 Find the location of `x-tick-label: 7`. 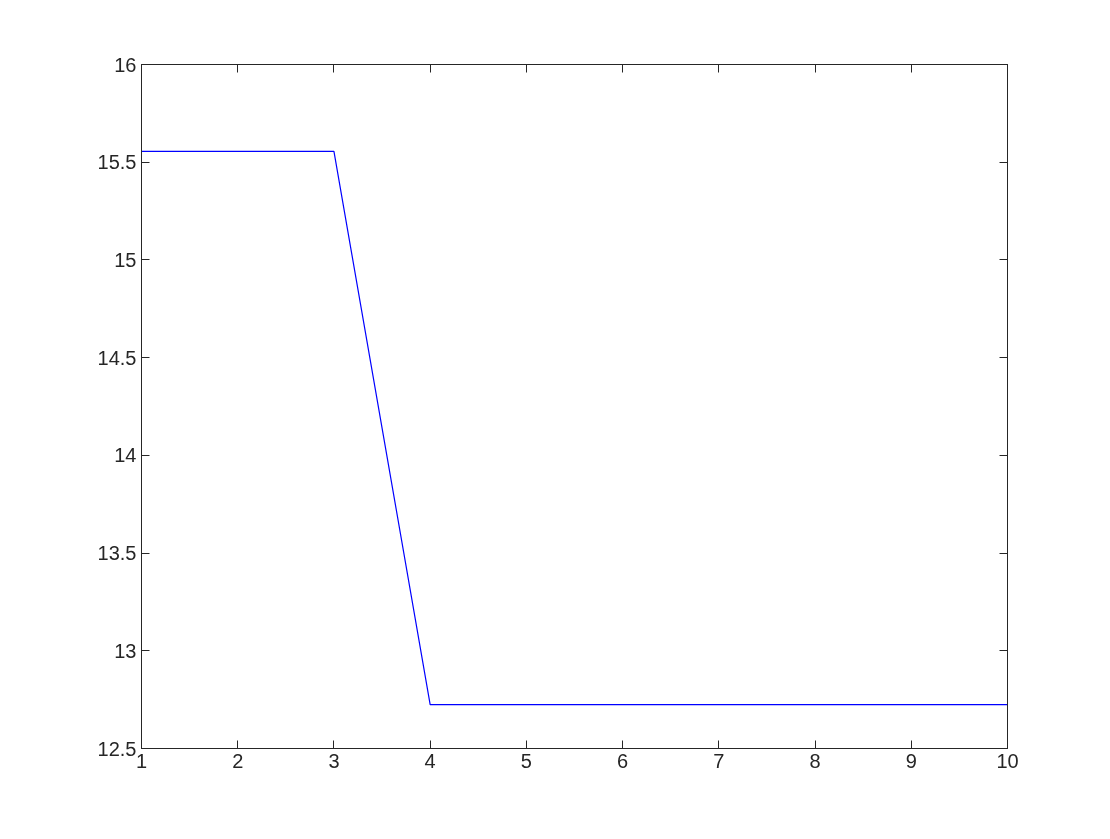

x-tick-label: 7 is located at coordinates (719, 760).